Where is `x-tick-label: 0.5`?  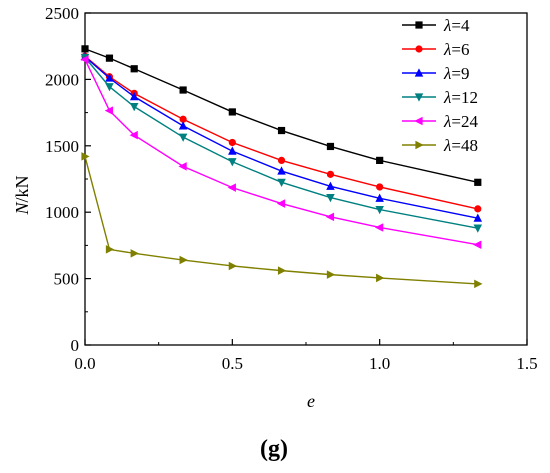
x-tick-label: 0.5 is located at coordinates (232, 363).